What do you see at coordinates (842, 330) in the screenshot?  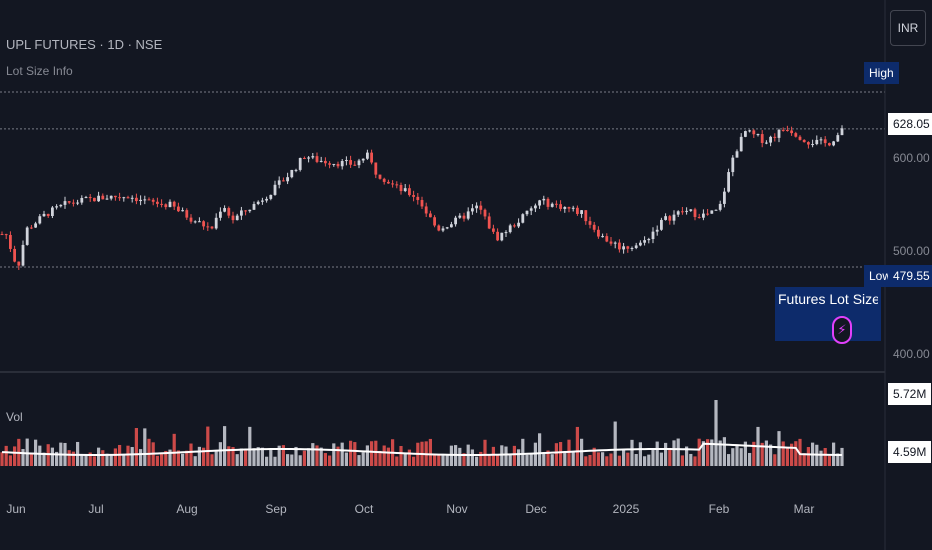 I see `lightning-icon: ⚡` at bounding box center [842, 330].